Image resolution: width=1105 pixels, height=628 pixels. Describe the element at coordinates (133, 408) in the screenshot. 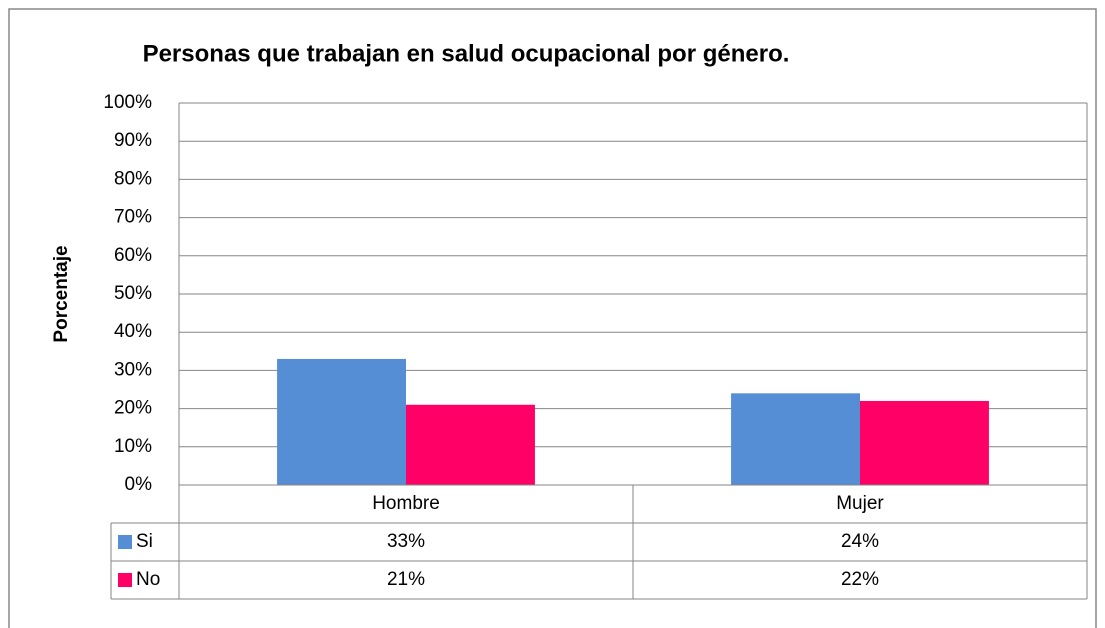

I see `y-tick-label: 20%` at that location.